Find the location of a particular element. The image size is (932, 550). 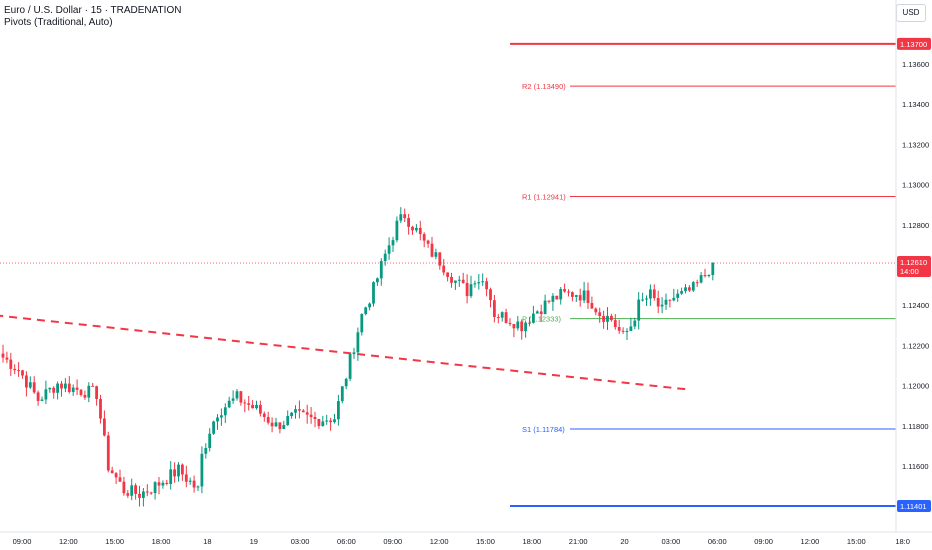

x-tick-label: 15:00 is located at coordinates (856, 541).